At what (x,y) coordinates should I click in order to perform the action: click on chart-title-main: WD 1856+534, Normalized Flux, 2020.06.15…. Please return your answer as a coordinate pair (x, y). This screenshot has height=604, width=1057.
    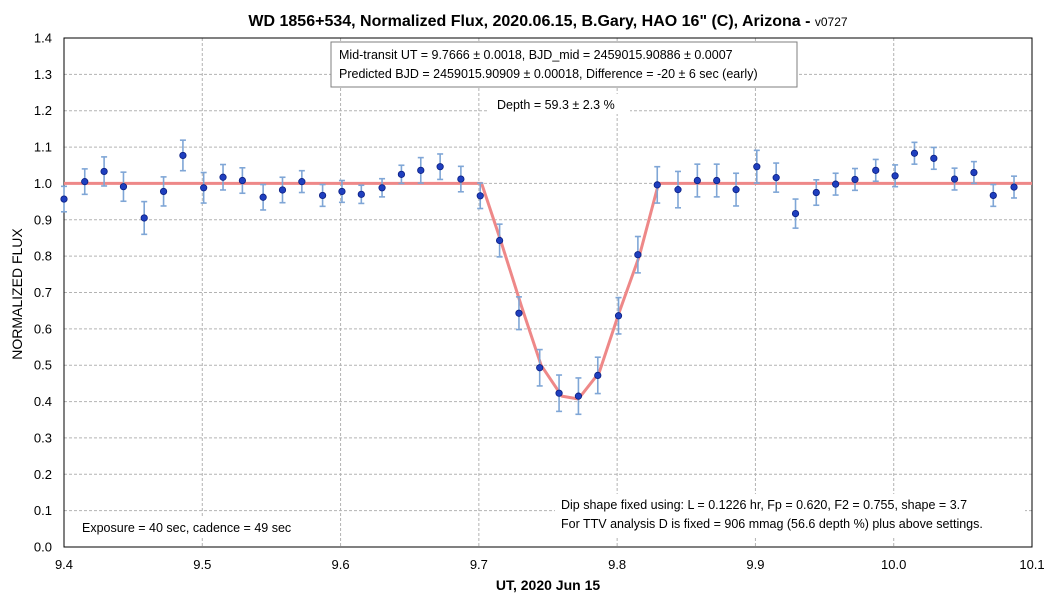
    Looking at the image, I should click on (531, 21).